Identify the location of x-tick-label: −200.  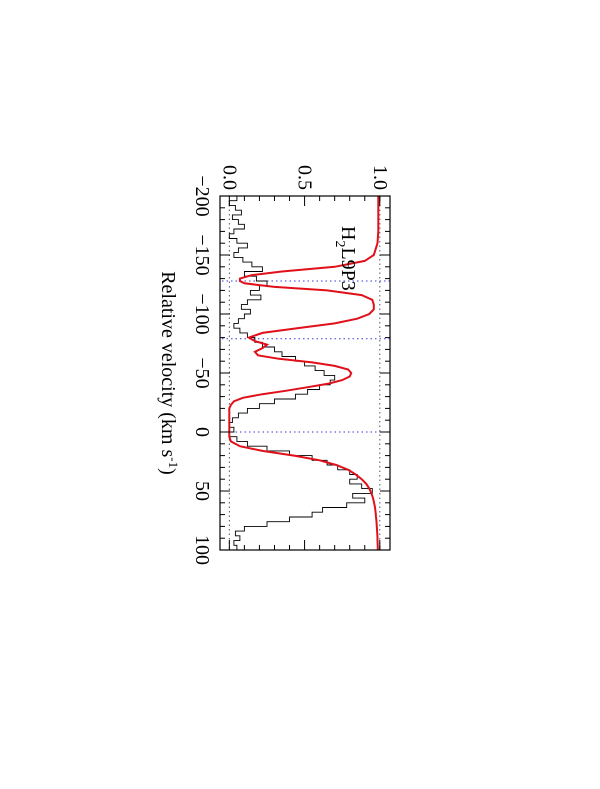
(202, 195).